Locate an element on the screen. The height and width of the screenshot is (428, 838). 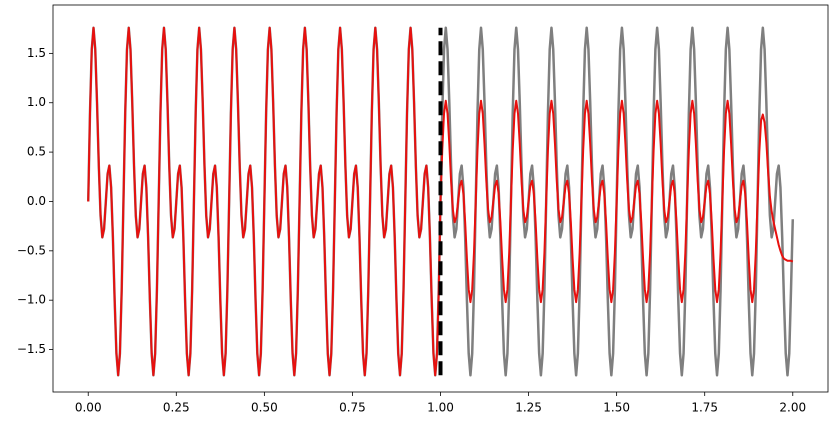
x-tick-label: 1.50 is located at coordinates (616, 408).